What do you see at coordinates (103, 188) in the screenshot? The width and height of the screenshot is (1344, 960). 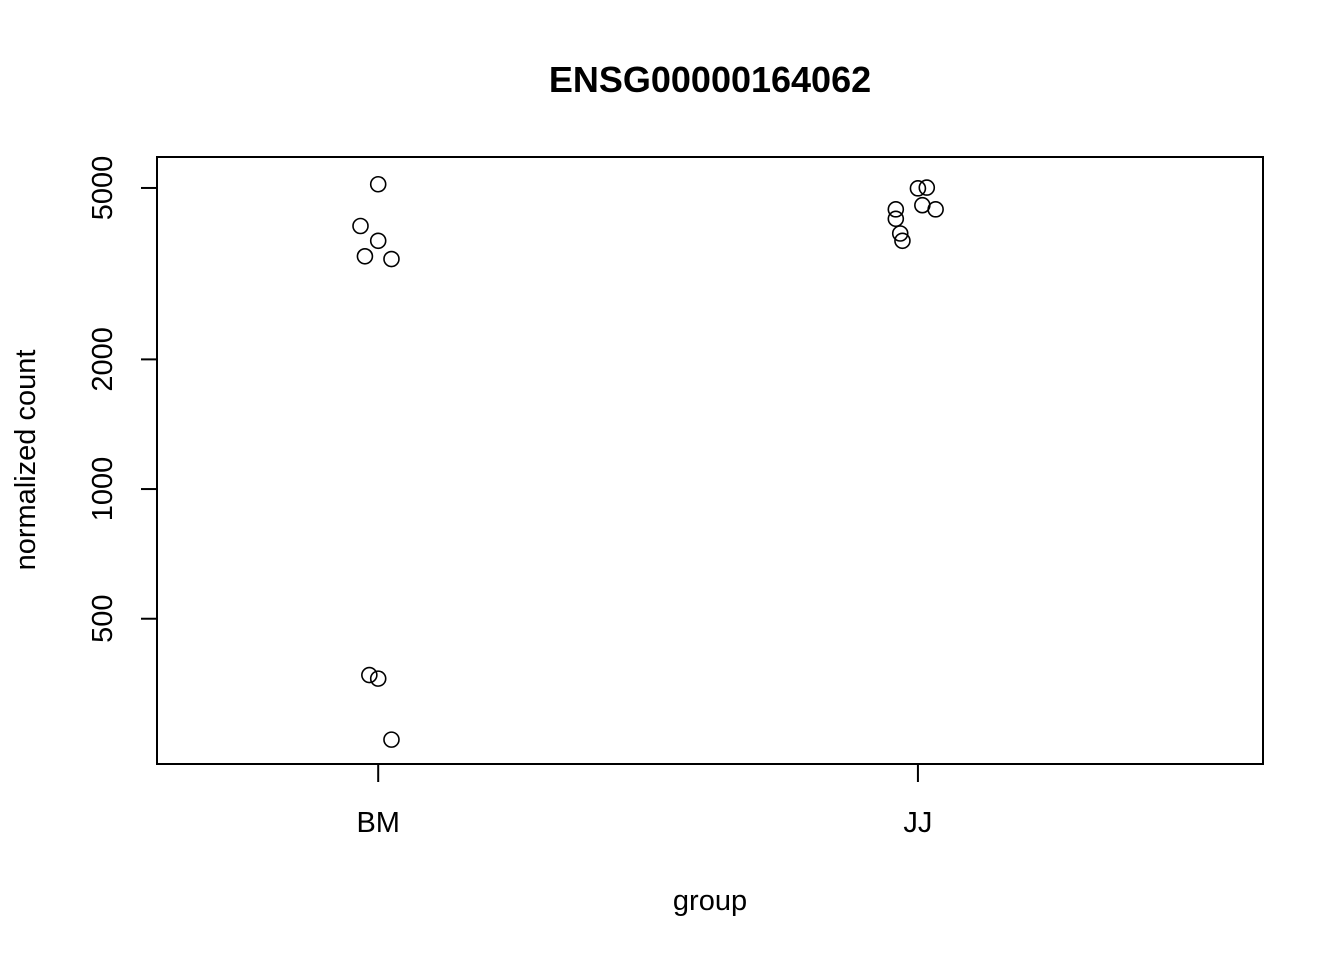 I see `y-tick-label: 5000` at bounding box center [103, 188].